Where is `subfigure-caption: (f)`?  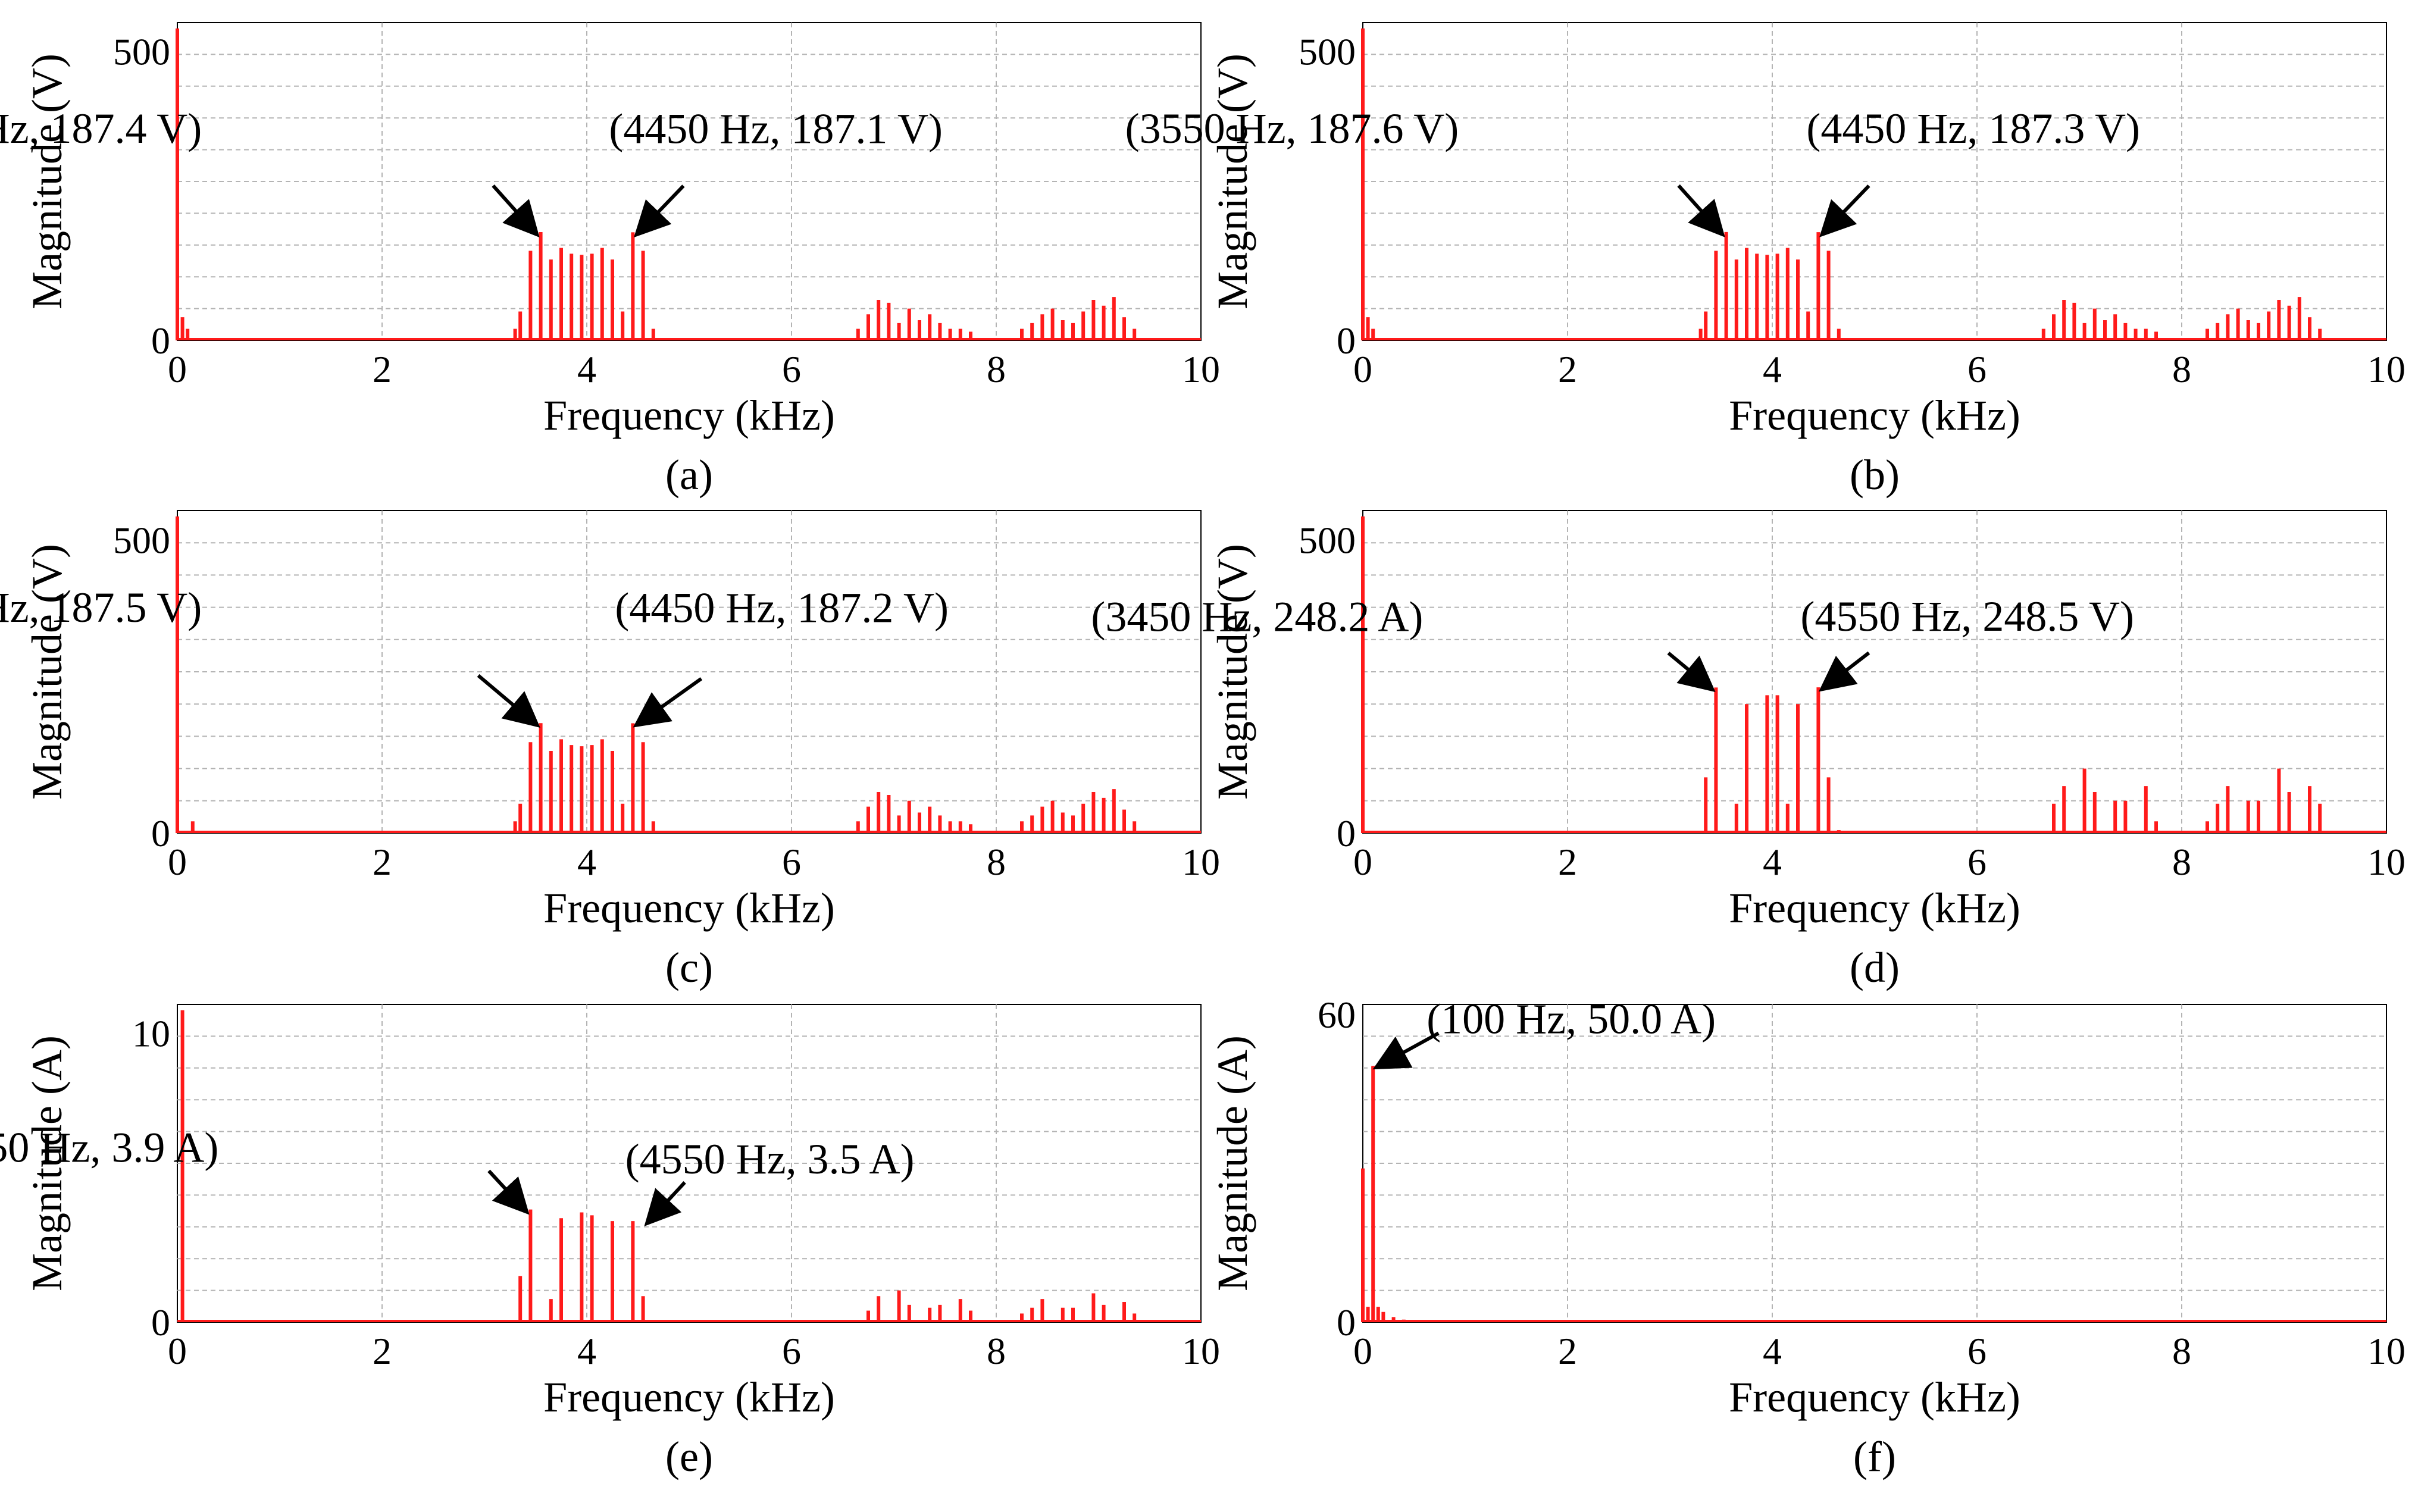
subfigure-caption: (f) is located at coordinates (1874, 1456).